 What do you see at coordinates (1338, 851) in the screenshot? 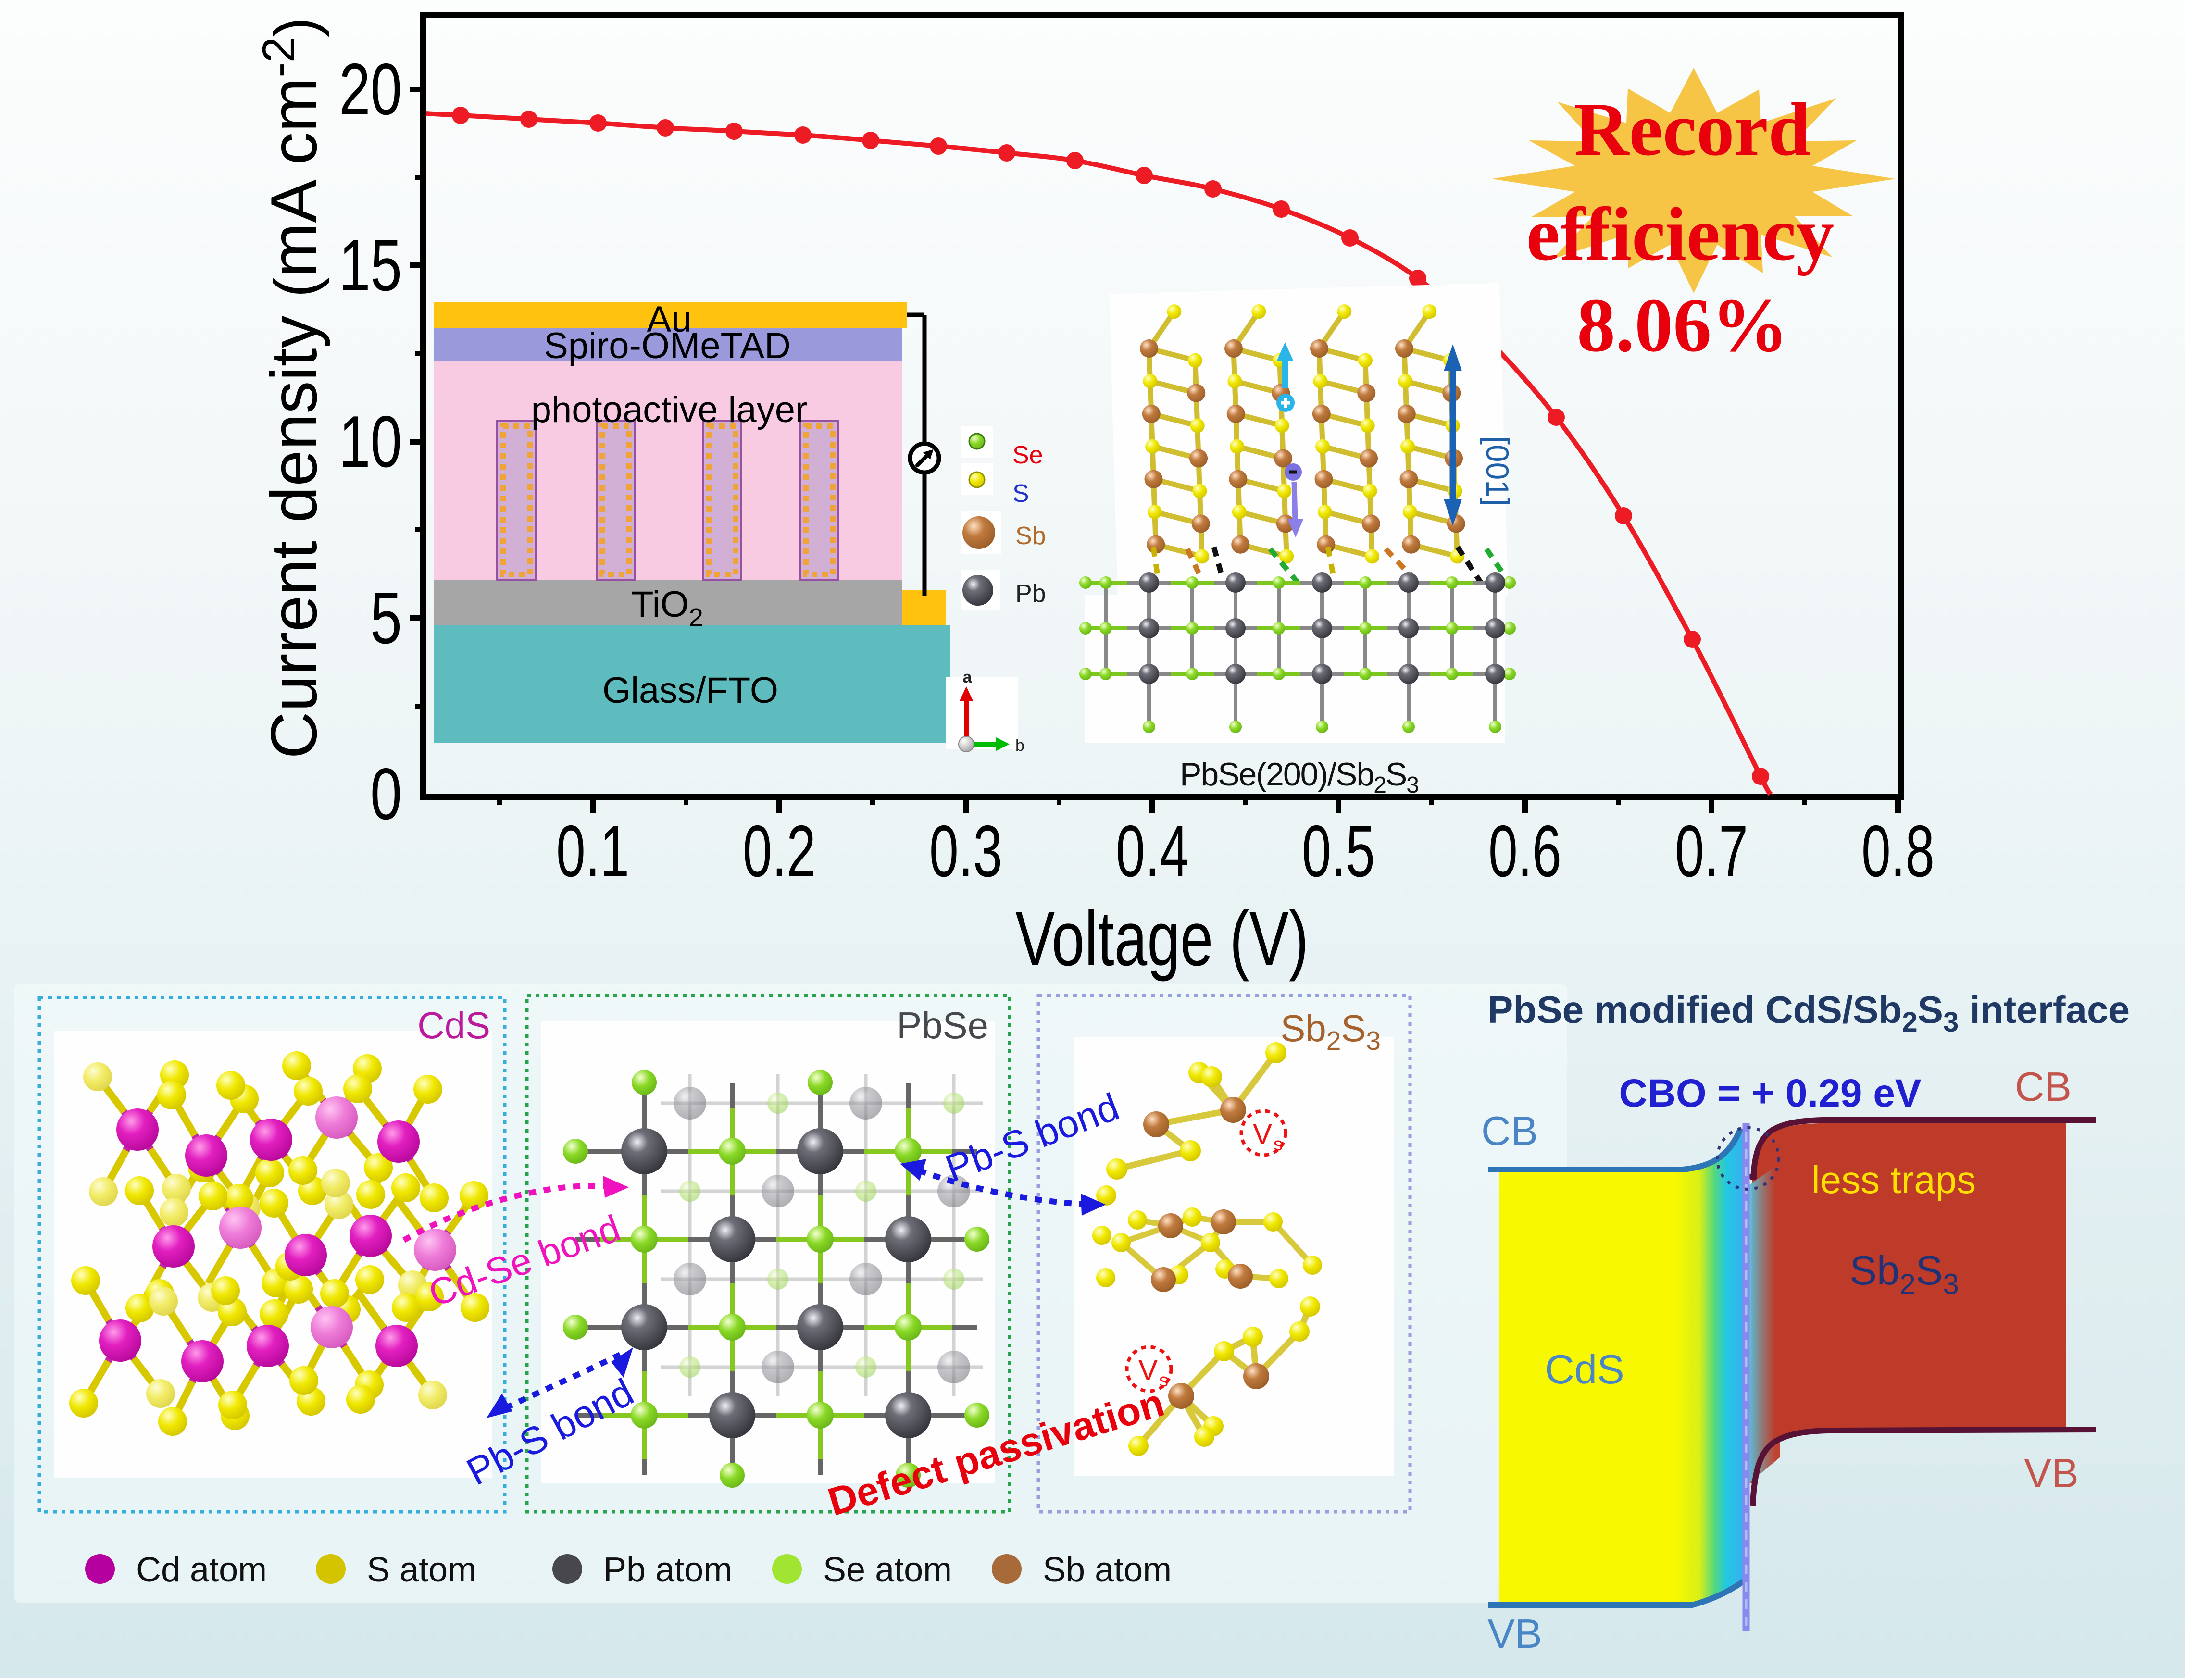
I see `svg-text: 0.5` at bounding box center [1338, 851].